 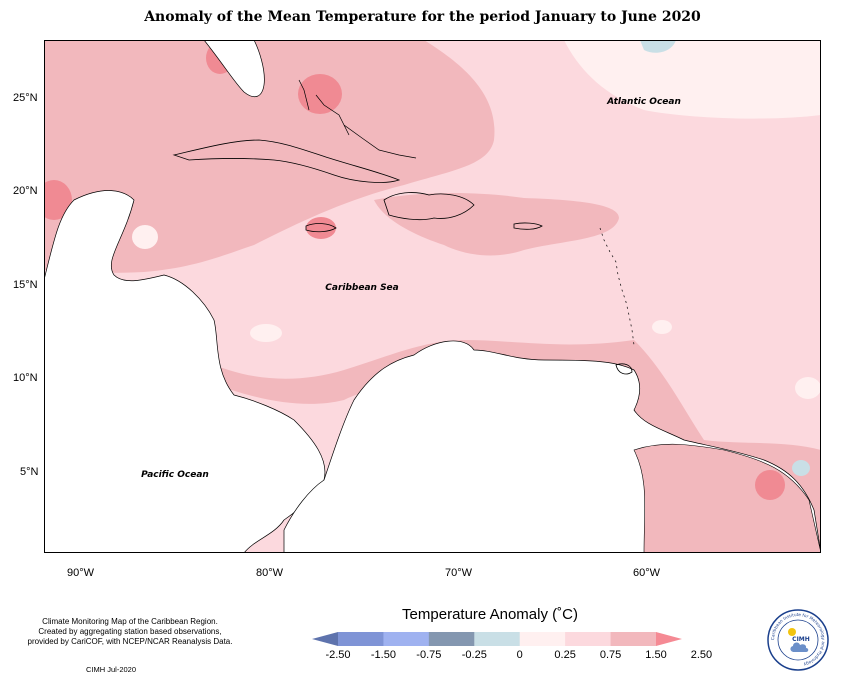 I want to click on legend-tick-label: -2.50, so click(x=338, y=655).